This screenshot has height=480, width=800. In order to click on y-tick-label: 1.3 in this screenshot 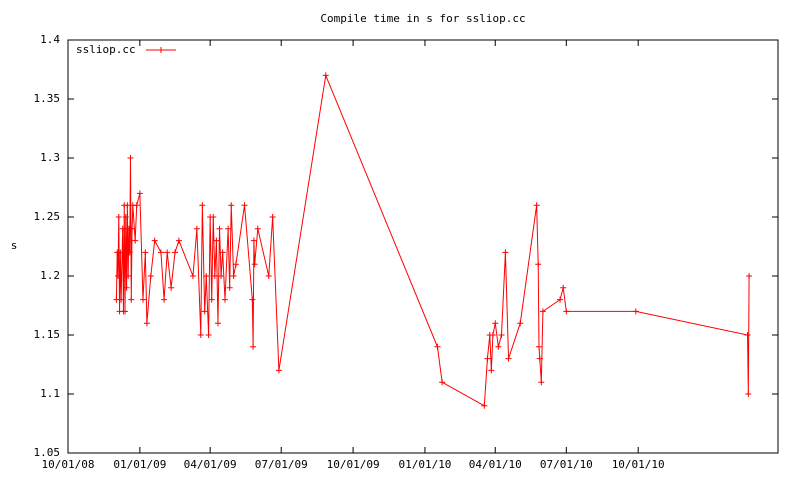, I will do `click(50, 157)`.